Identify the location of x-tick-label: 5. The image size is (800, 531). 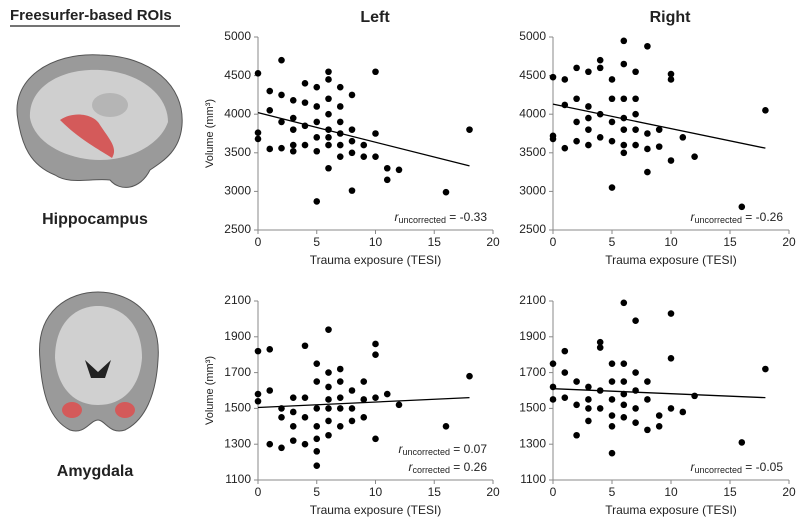
(612, 492).